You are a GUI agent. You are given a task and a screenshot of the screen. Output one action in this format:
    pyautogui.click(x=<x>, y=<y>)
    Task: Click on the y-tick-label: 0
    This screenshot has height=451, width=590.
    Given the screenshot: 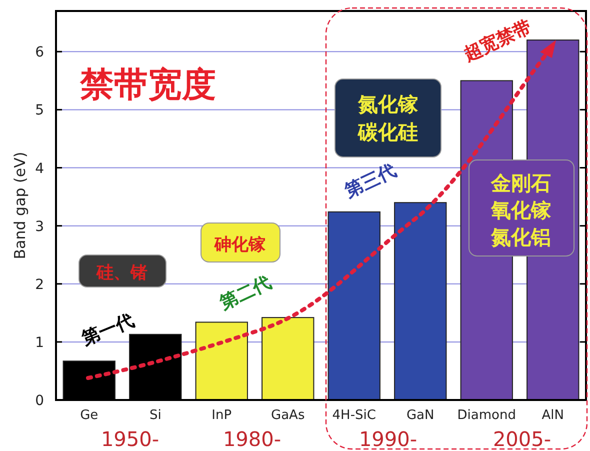 What is the action you would take?
    pyautogui.click(x=39, y=401)
    